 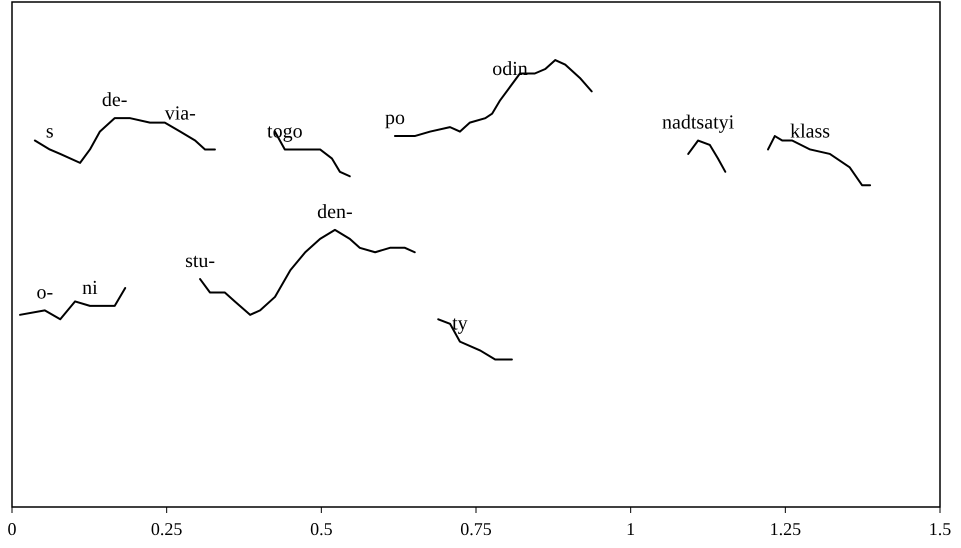 What do you see at coordinates (321, 529) in the screenshot?
I see `x-tick-label: 0.5` at bounding box center [321, 529].